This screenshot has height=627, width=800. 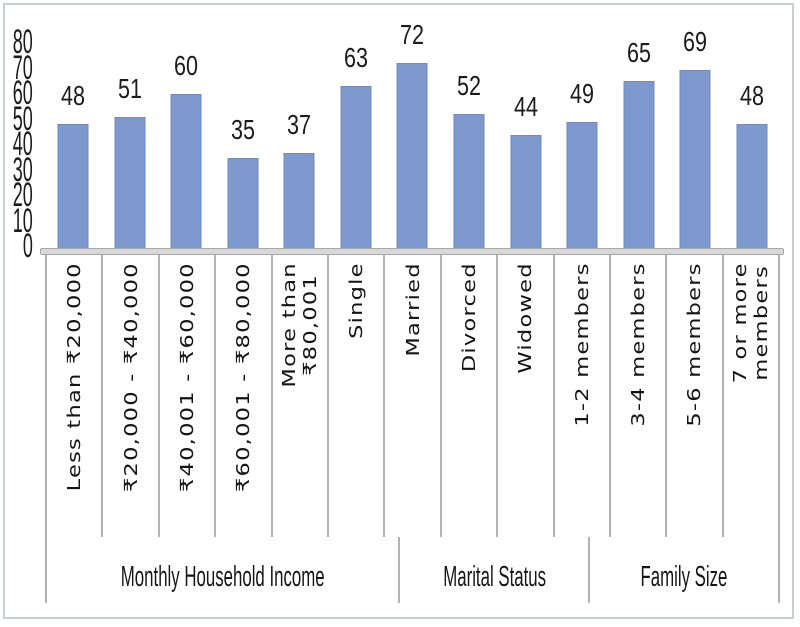 I want to click on y-axis-tick-label: 0, so click(x=27, y=246).